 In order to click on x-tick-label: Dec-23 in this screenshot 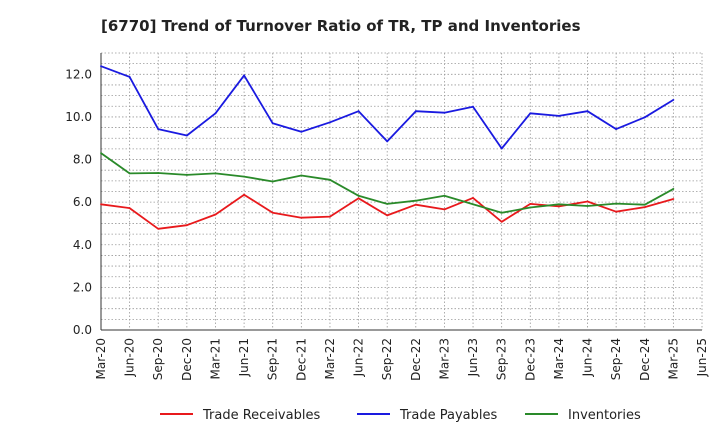, I will do `click(530, 359)`.